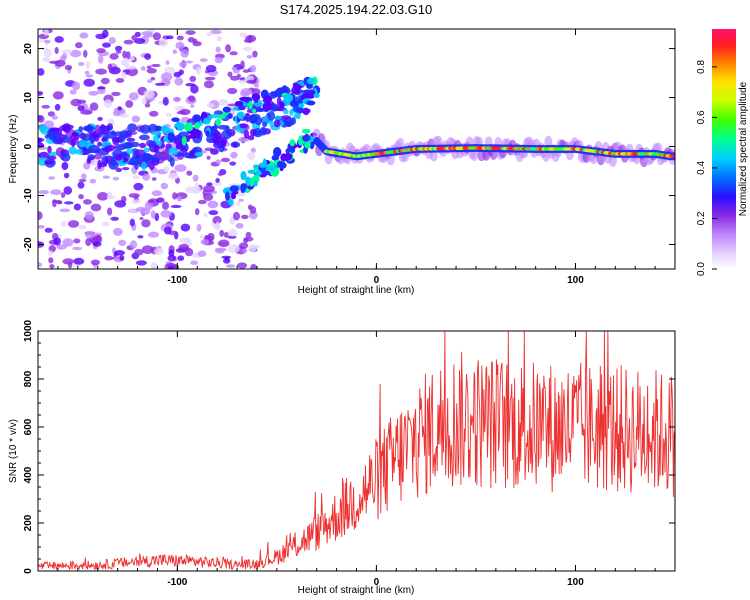 This screenshot has width=750, height=600. I want to click on snr-y-label: SNR (10 * v/v), so click(13, 451).